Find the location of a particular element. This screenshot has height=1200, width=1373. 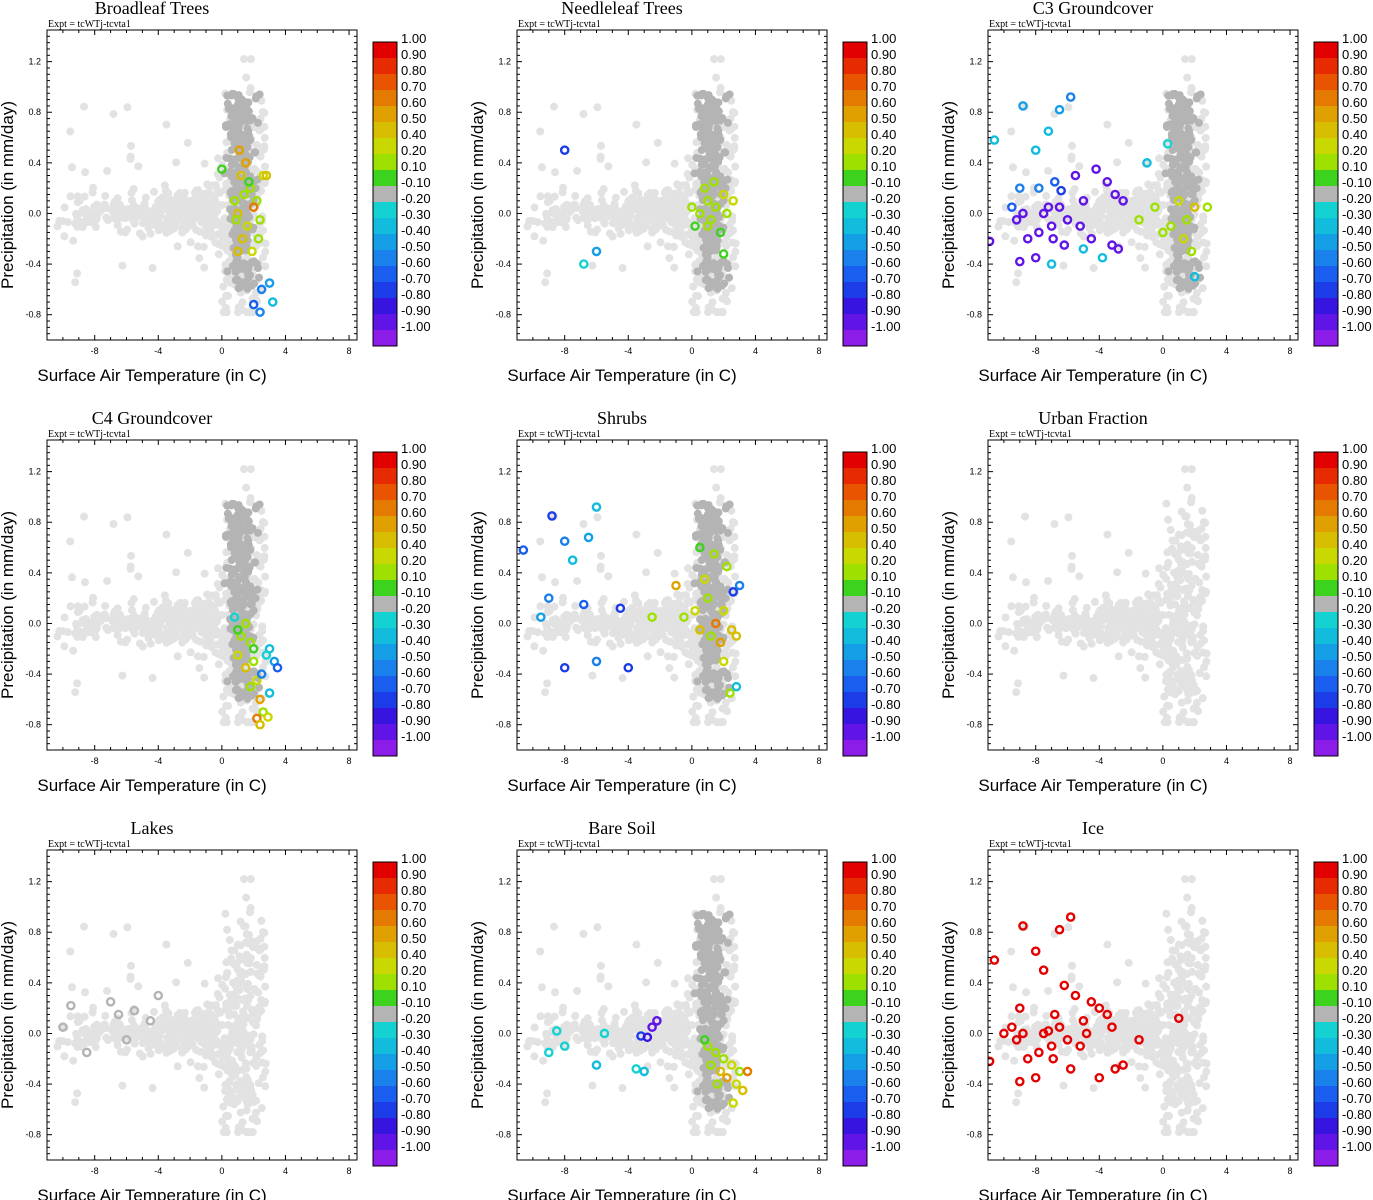

colorbar-label: -0.10 is located at coordinates (1357, 182).